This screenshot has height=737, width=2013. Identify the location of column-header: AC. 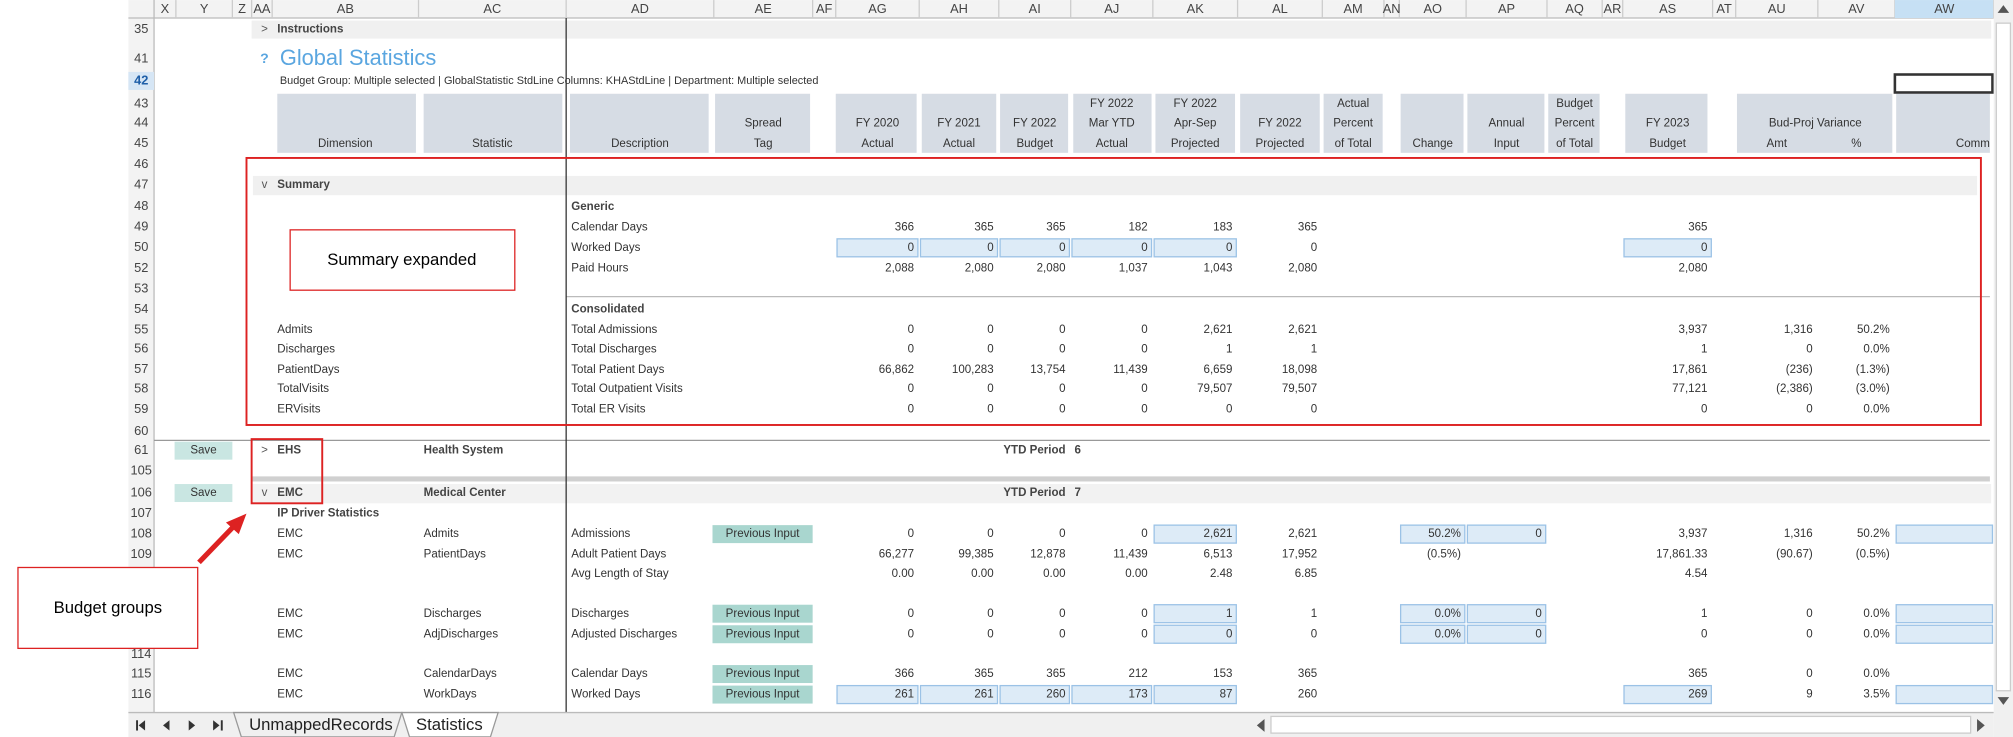
(492, 8).